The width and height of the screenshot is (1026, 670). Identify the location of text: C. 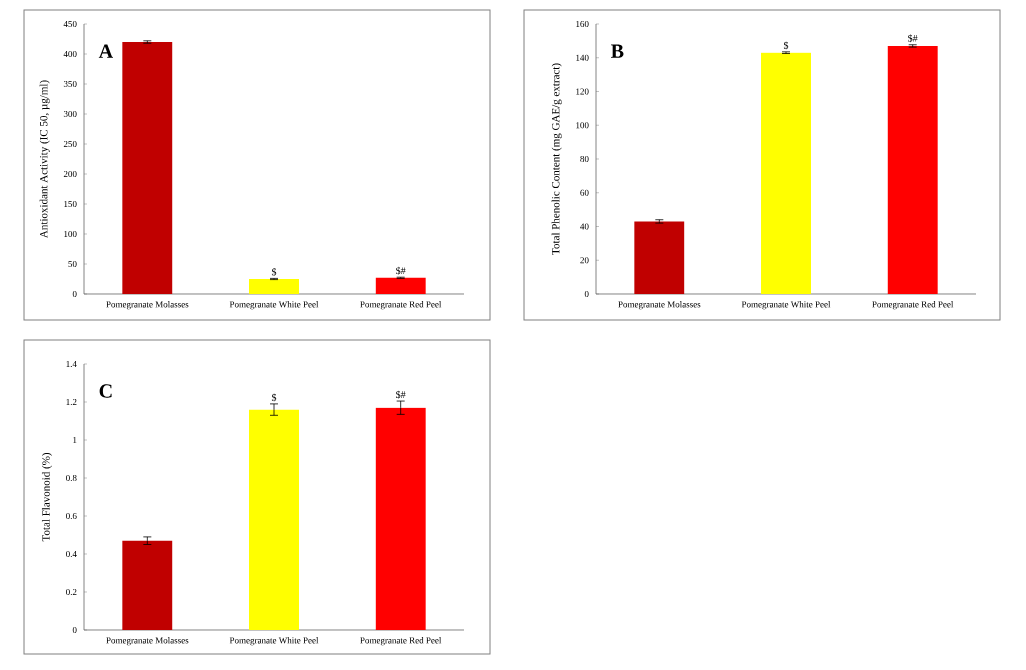
(105, 391).